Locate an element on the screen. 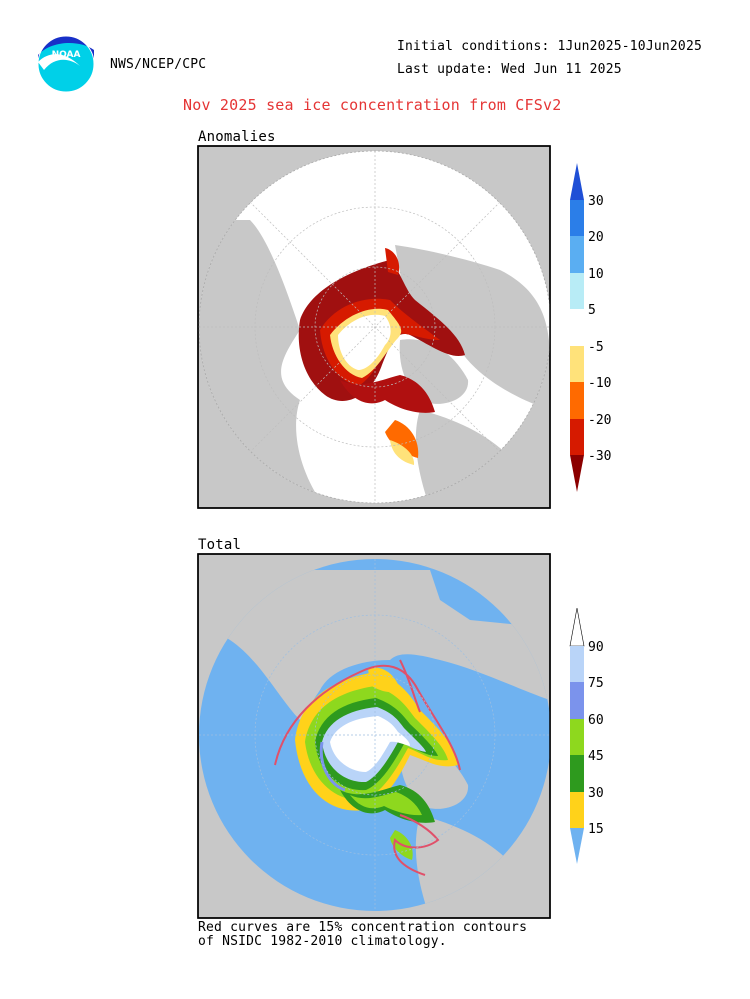 This screenshot has width=750, height=999. anomalies-label: Anomalies is located at coordinates (237, 137).